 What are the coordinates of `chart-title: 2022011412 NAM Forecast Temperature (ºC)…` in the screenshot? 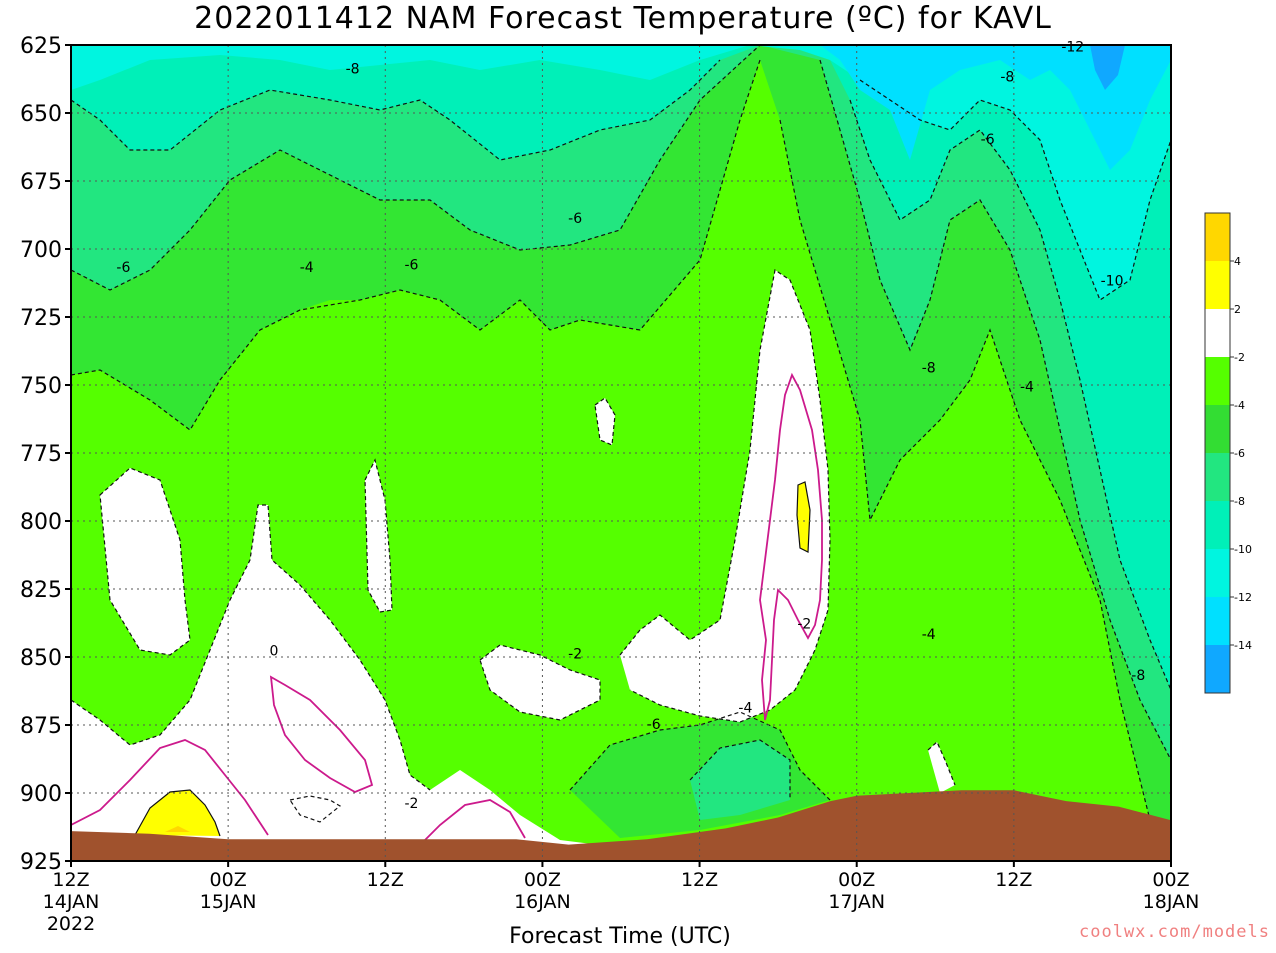 It's located at (623, 18).